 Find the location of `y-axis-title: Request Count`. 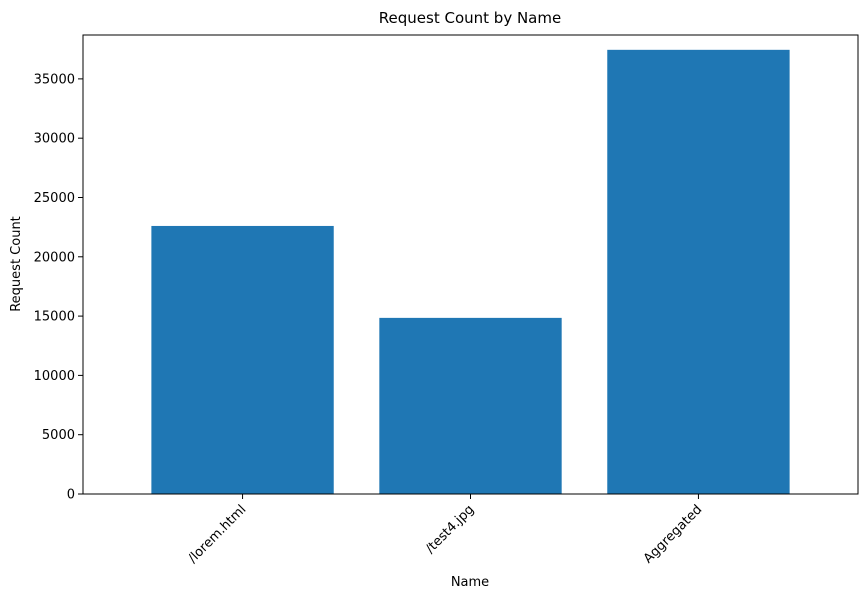

y-axis-title: Request Count is located at coordinates (16, 264).